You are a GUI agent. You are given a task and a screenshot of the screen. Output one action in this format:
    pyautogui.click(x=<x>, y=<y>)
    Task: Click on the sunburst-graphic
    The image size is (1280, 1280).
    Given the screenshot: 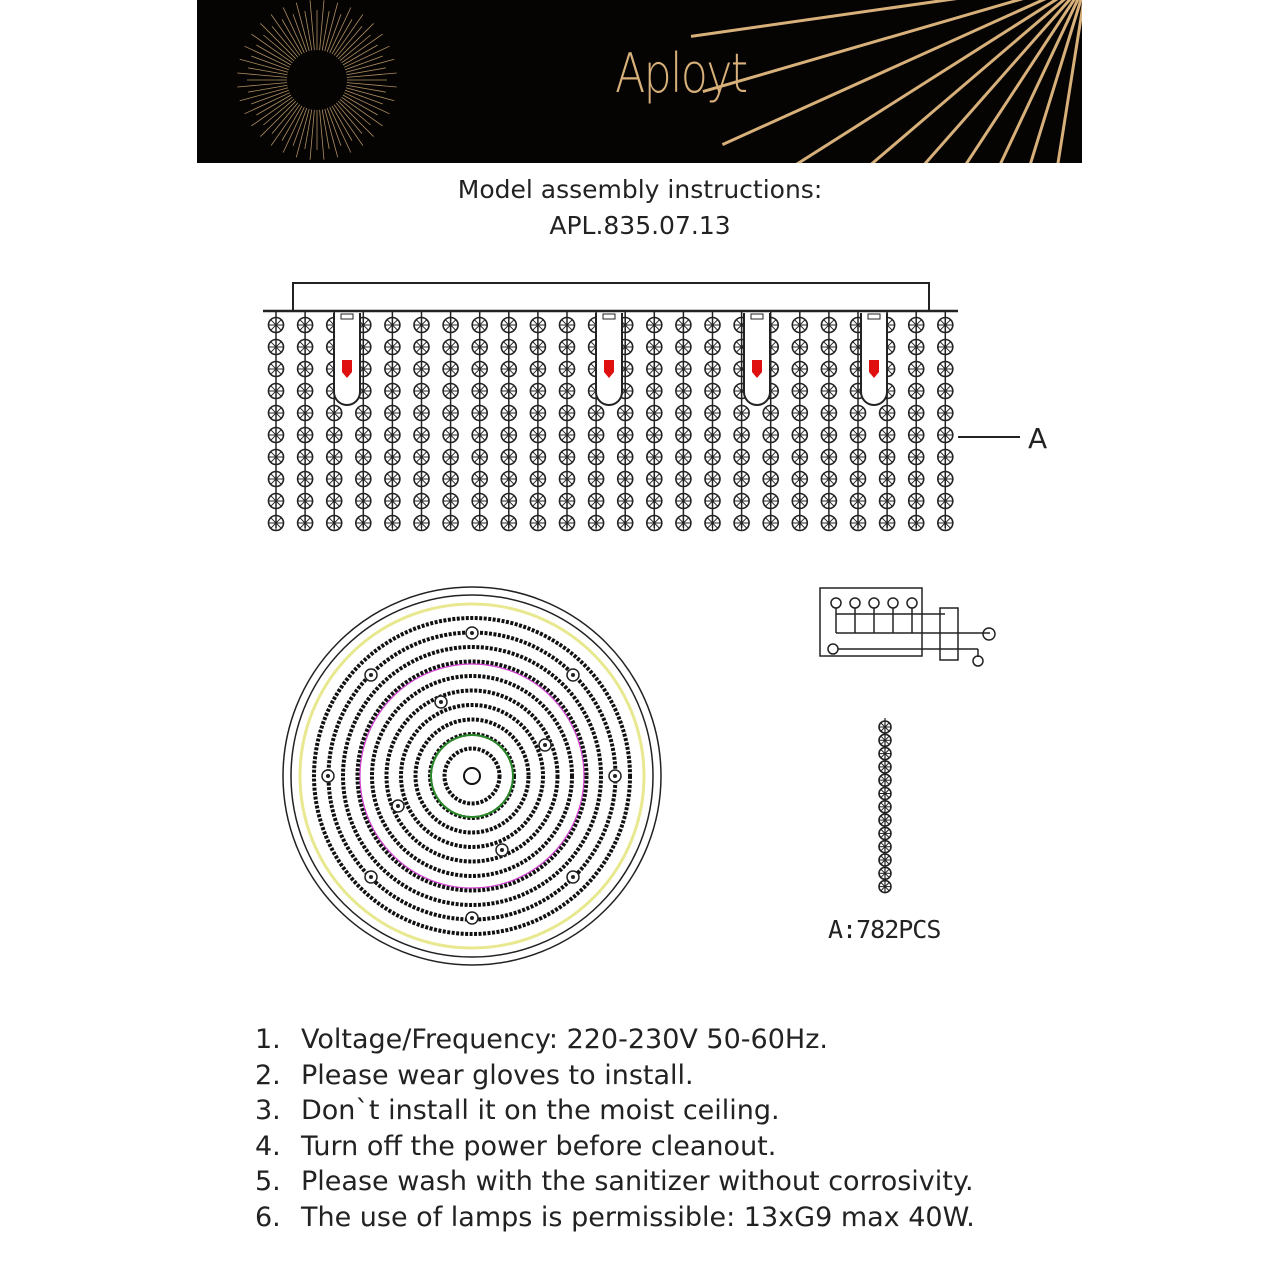 What is the action you would take?
    pyautogui.click(x=659, y=81)
    